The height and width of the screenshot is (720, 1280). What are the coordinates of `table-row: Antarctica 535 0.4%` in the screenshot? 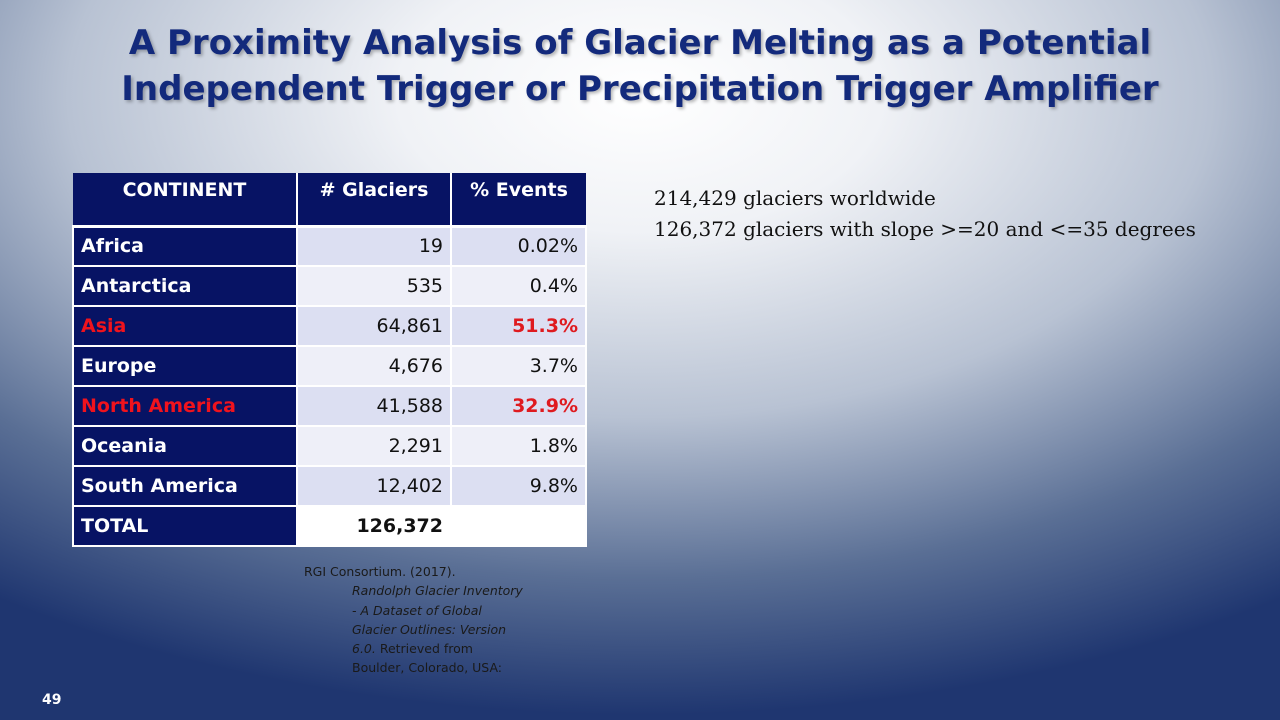 It's located at (329, 286).